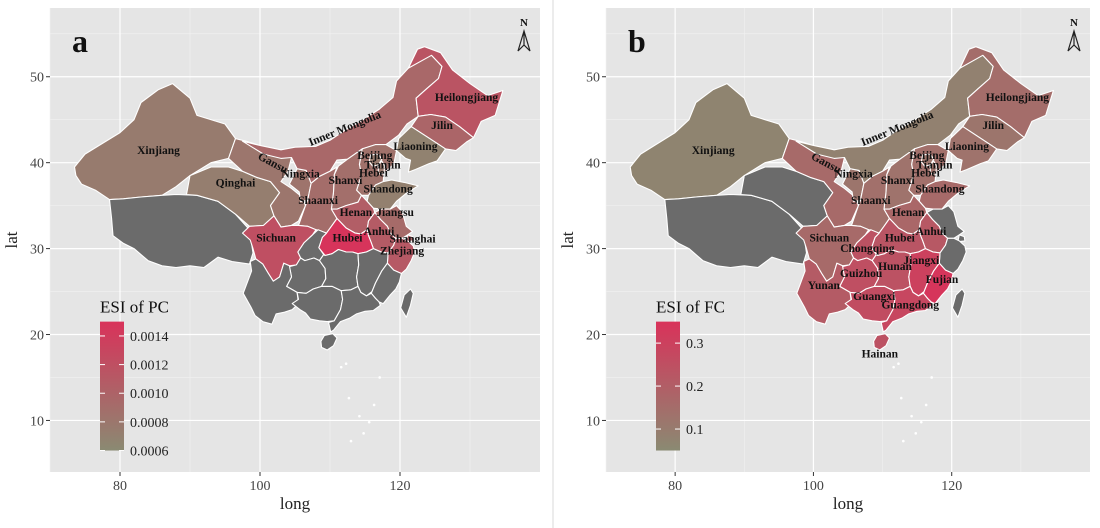  What do you see at coordinates (134, 379) in the screenshot?
I see `legend: ESI of PC 0.0014 0.0012 0.0010 0.0008 0.0006` at bounding box center [134, 379].